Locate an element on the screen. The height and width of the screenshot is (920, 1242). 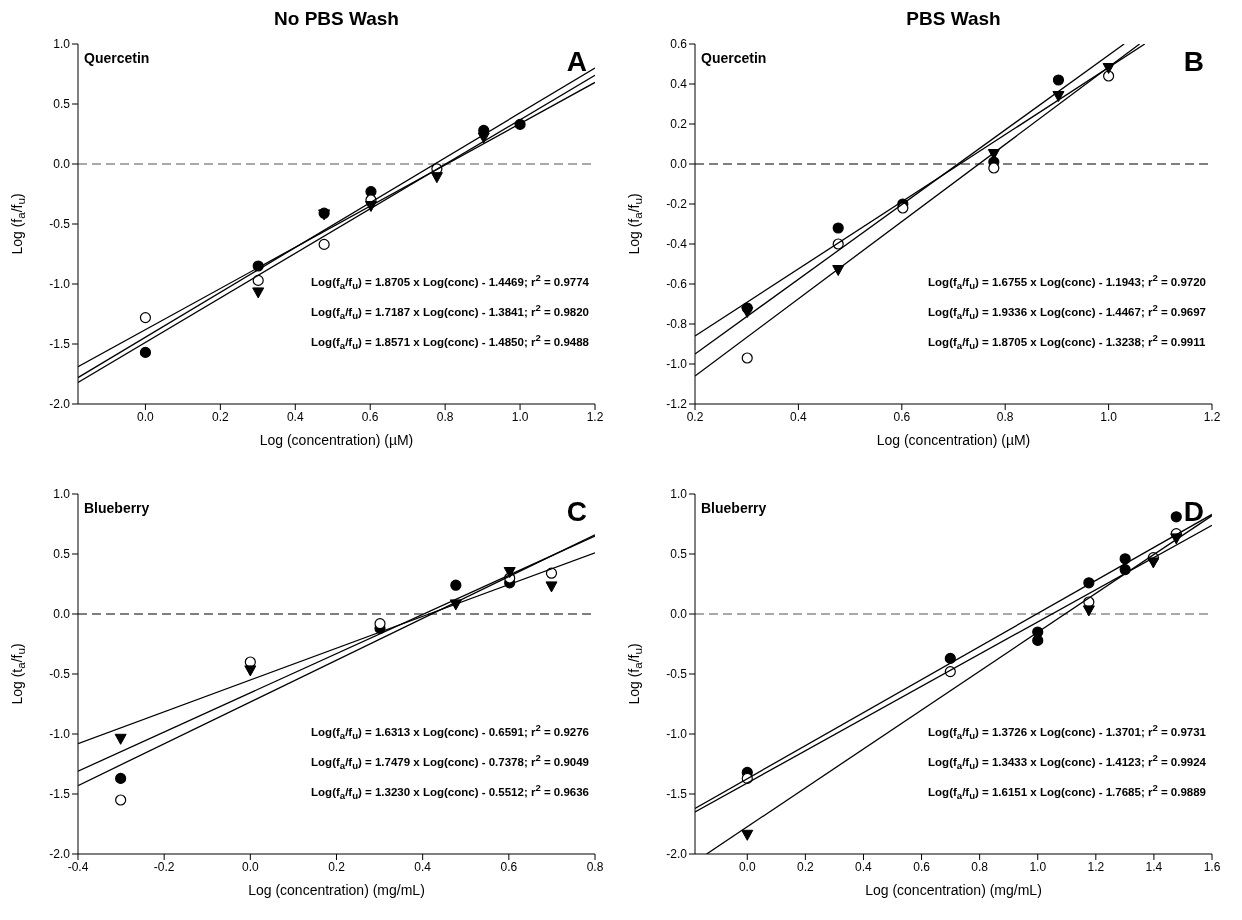
annotation: A is located at coordinates (576, 62).